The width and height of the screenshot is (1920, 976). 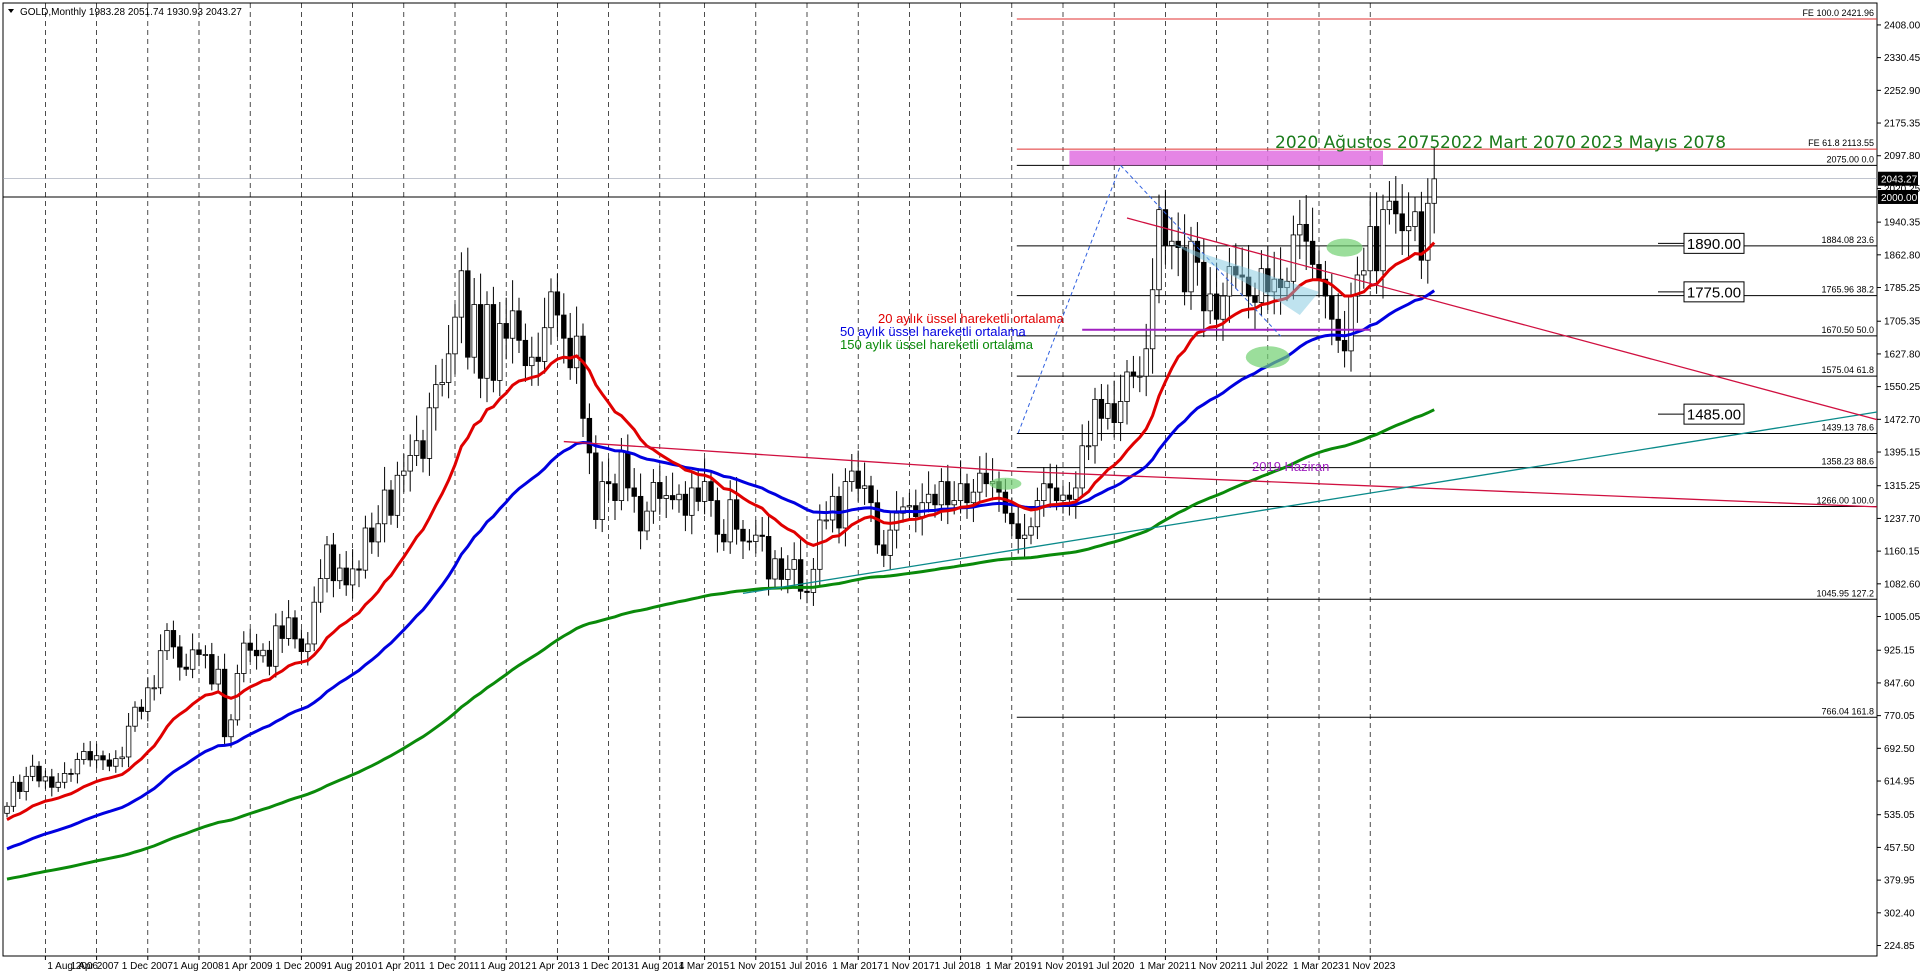 What do you see at coordinates (659, 966) in the screenshot?
I see `x-tick-label: 1 Aug 2014` at bounding box center [659, 966].